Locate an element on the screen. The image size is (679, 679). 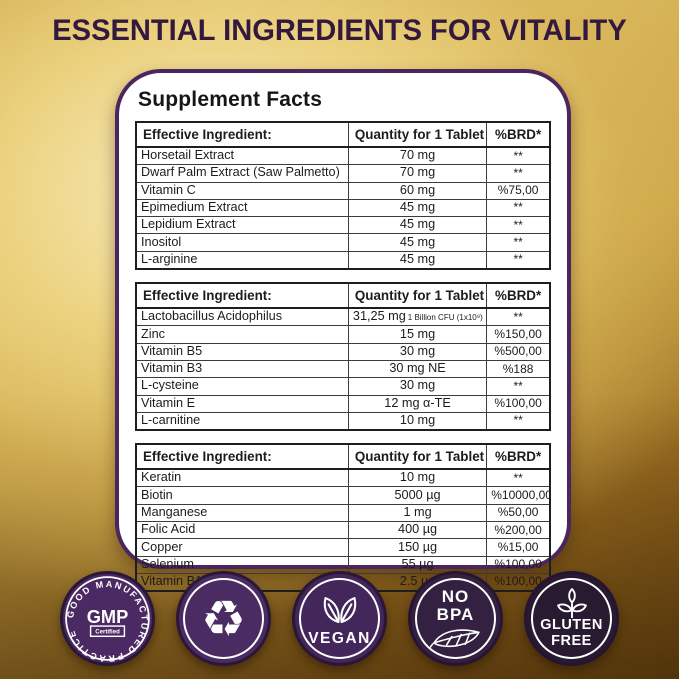
quantity-cell: 15 mg is located at coordinates (417, 334).